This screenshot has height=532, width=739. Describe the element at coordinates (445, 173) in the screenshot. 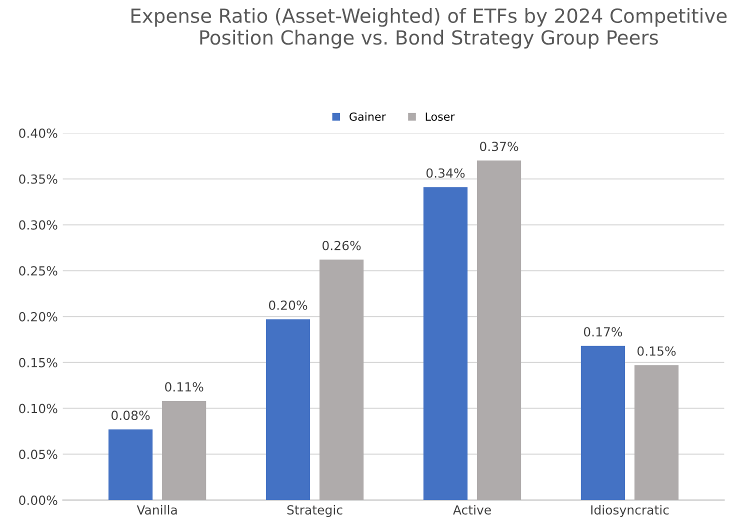

I see `data-label: 0.34%` at that location.